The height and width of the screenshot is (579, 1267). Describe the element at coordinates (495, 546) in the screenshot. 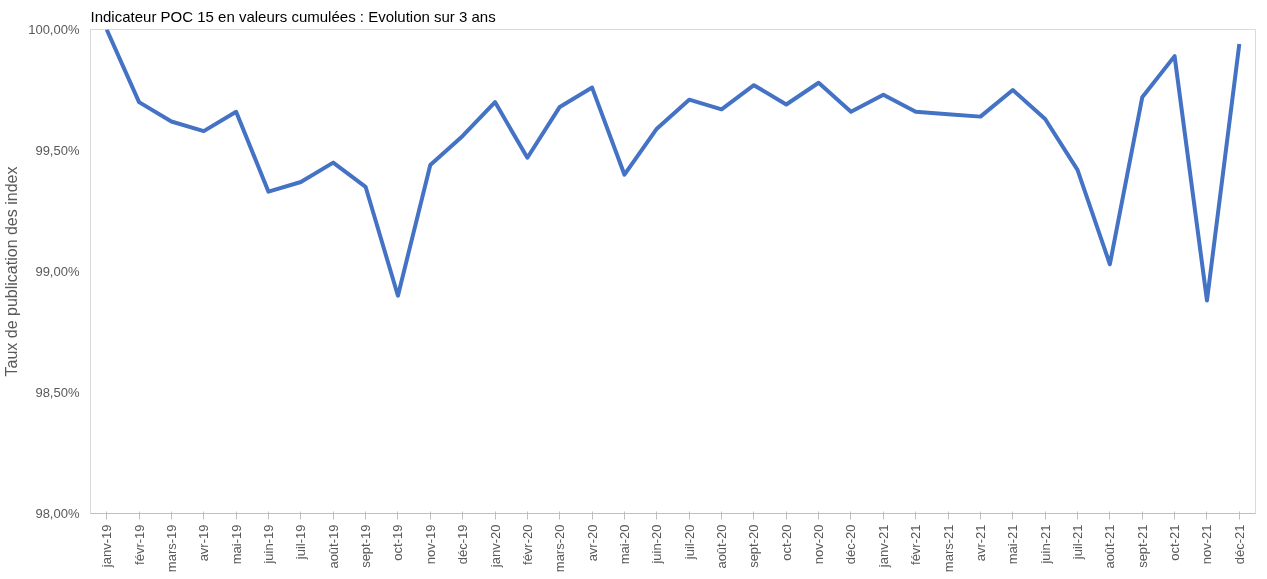

I see `x-tick-label: janv-20` at that location.